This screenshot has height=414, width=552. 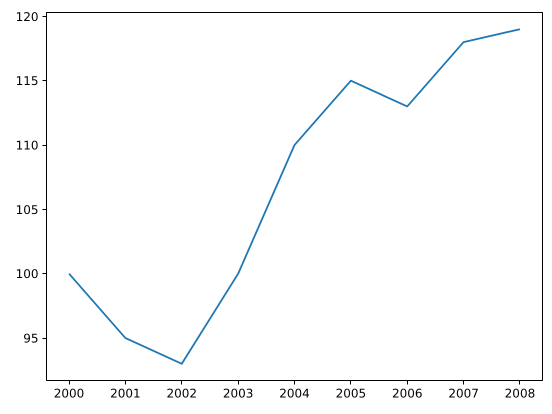 What do you see at coordinates (27, 17) in the screenshot?
I see `y-tick-label: 120` at bounding box center [27, 17].